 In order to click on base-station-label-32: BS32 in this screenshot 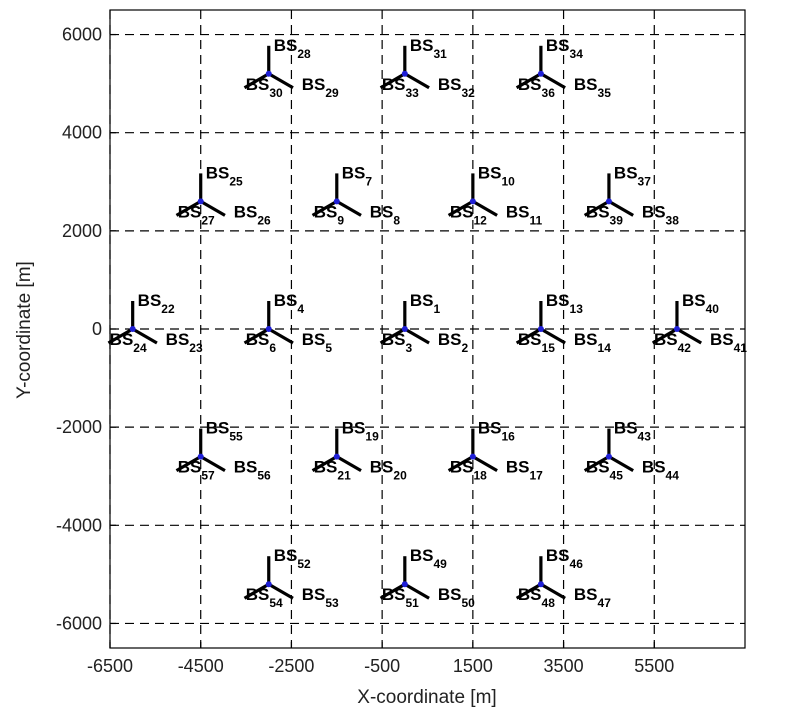, I will do `click(456, 87)`.